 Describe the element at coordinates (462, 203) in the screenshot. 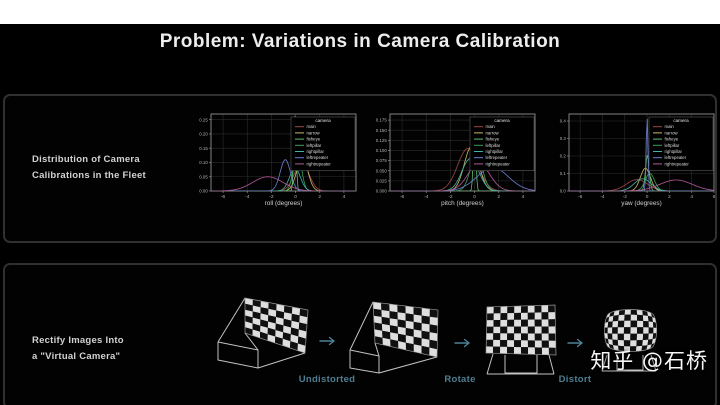

I see `svg-text: pitch (degrees)` at that location.